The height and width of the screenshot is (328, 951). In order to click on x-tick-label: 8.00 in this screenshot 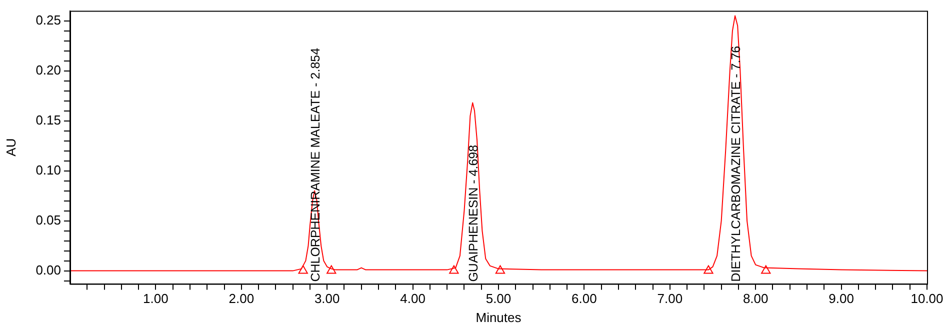, I will do `click(755, 298)`.